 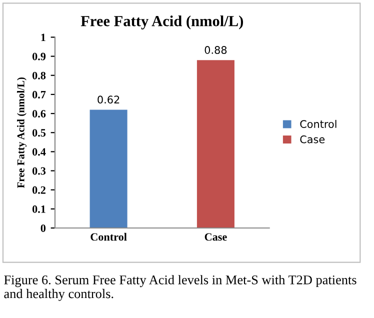 What do you see at coordinates (39, 190) in the screenshot?
I see `y-tick-label: 0.2` at bounding box center [39, 190].